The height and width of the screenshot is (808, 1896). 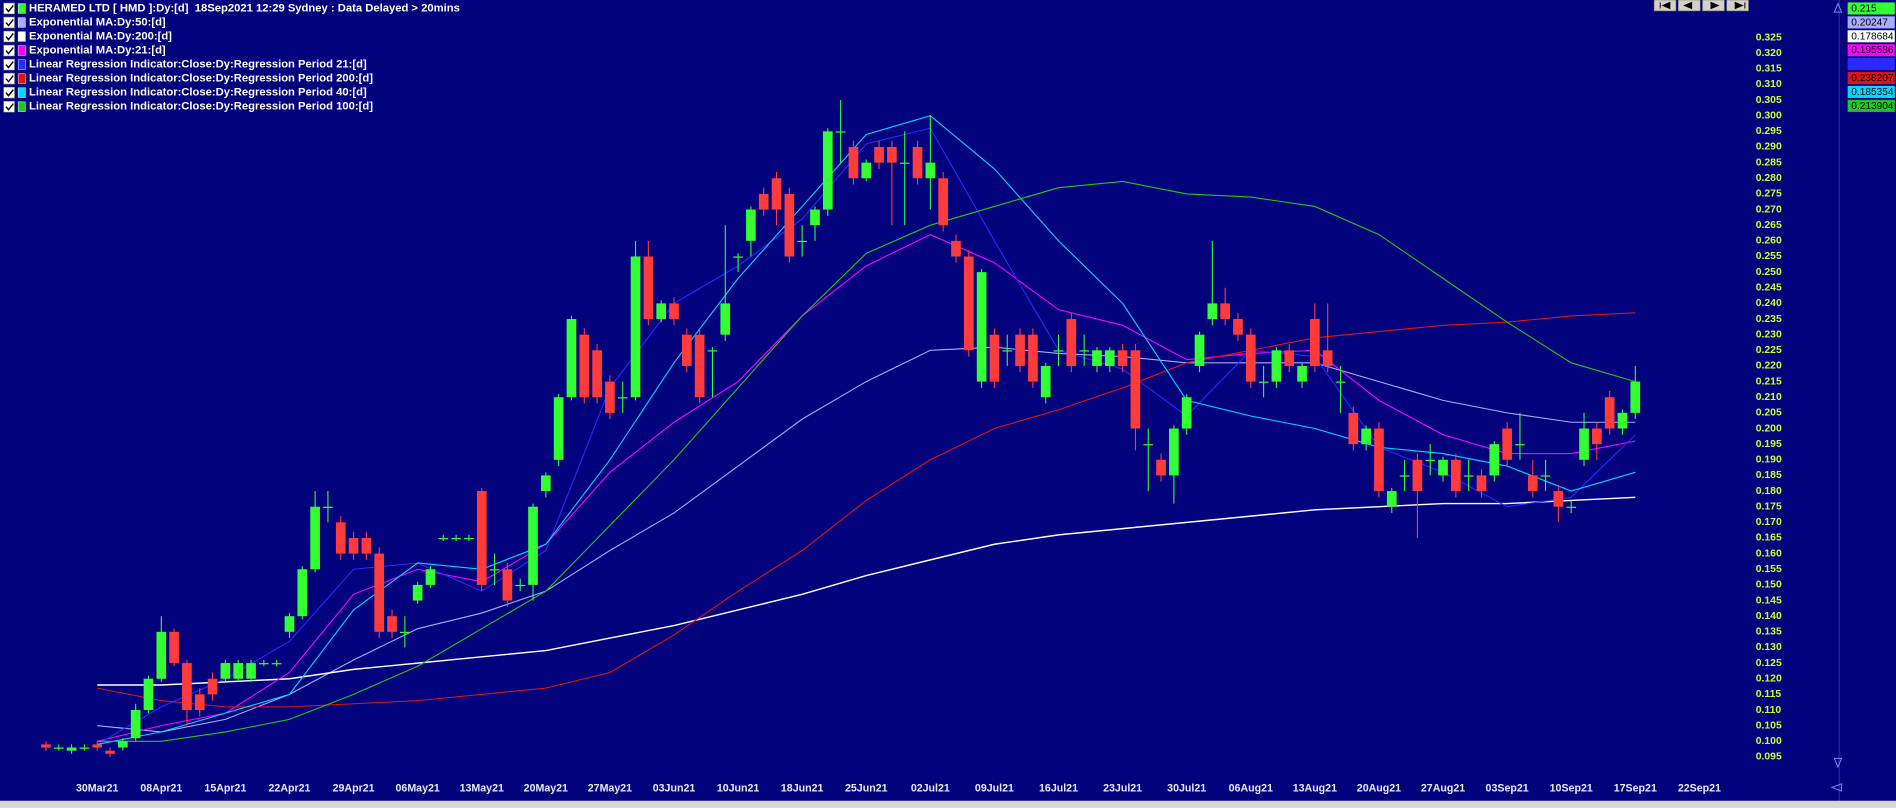 What do you see at coordinates (1838, 763) in the screenshot?
I see `scroll-down-icon` at bounding box center [1838, 763].